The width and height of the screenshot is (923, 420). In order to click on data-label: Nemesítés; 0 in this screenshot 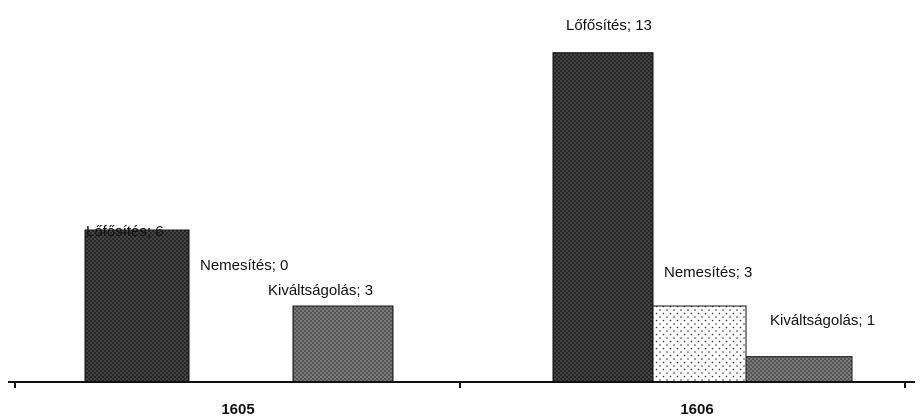, I will do `click(244, 265)`.